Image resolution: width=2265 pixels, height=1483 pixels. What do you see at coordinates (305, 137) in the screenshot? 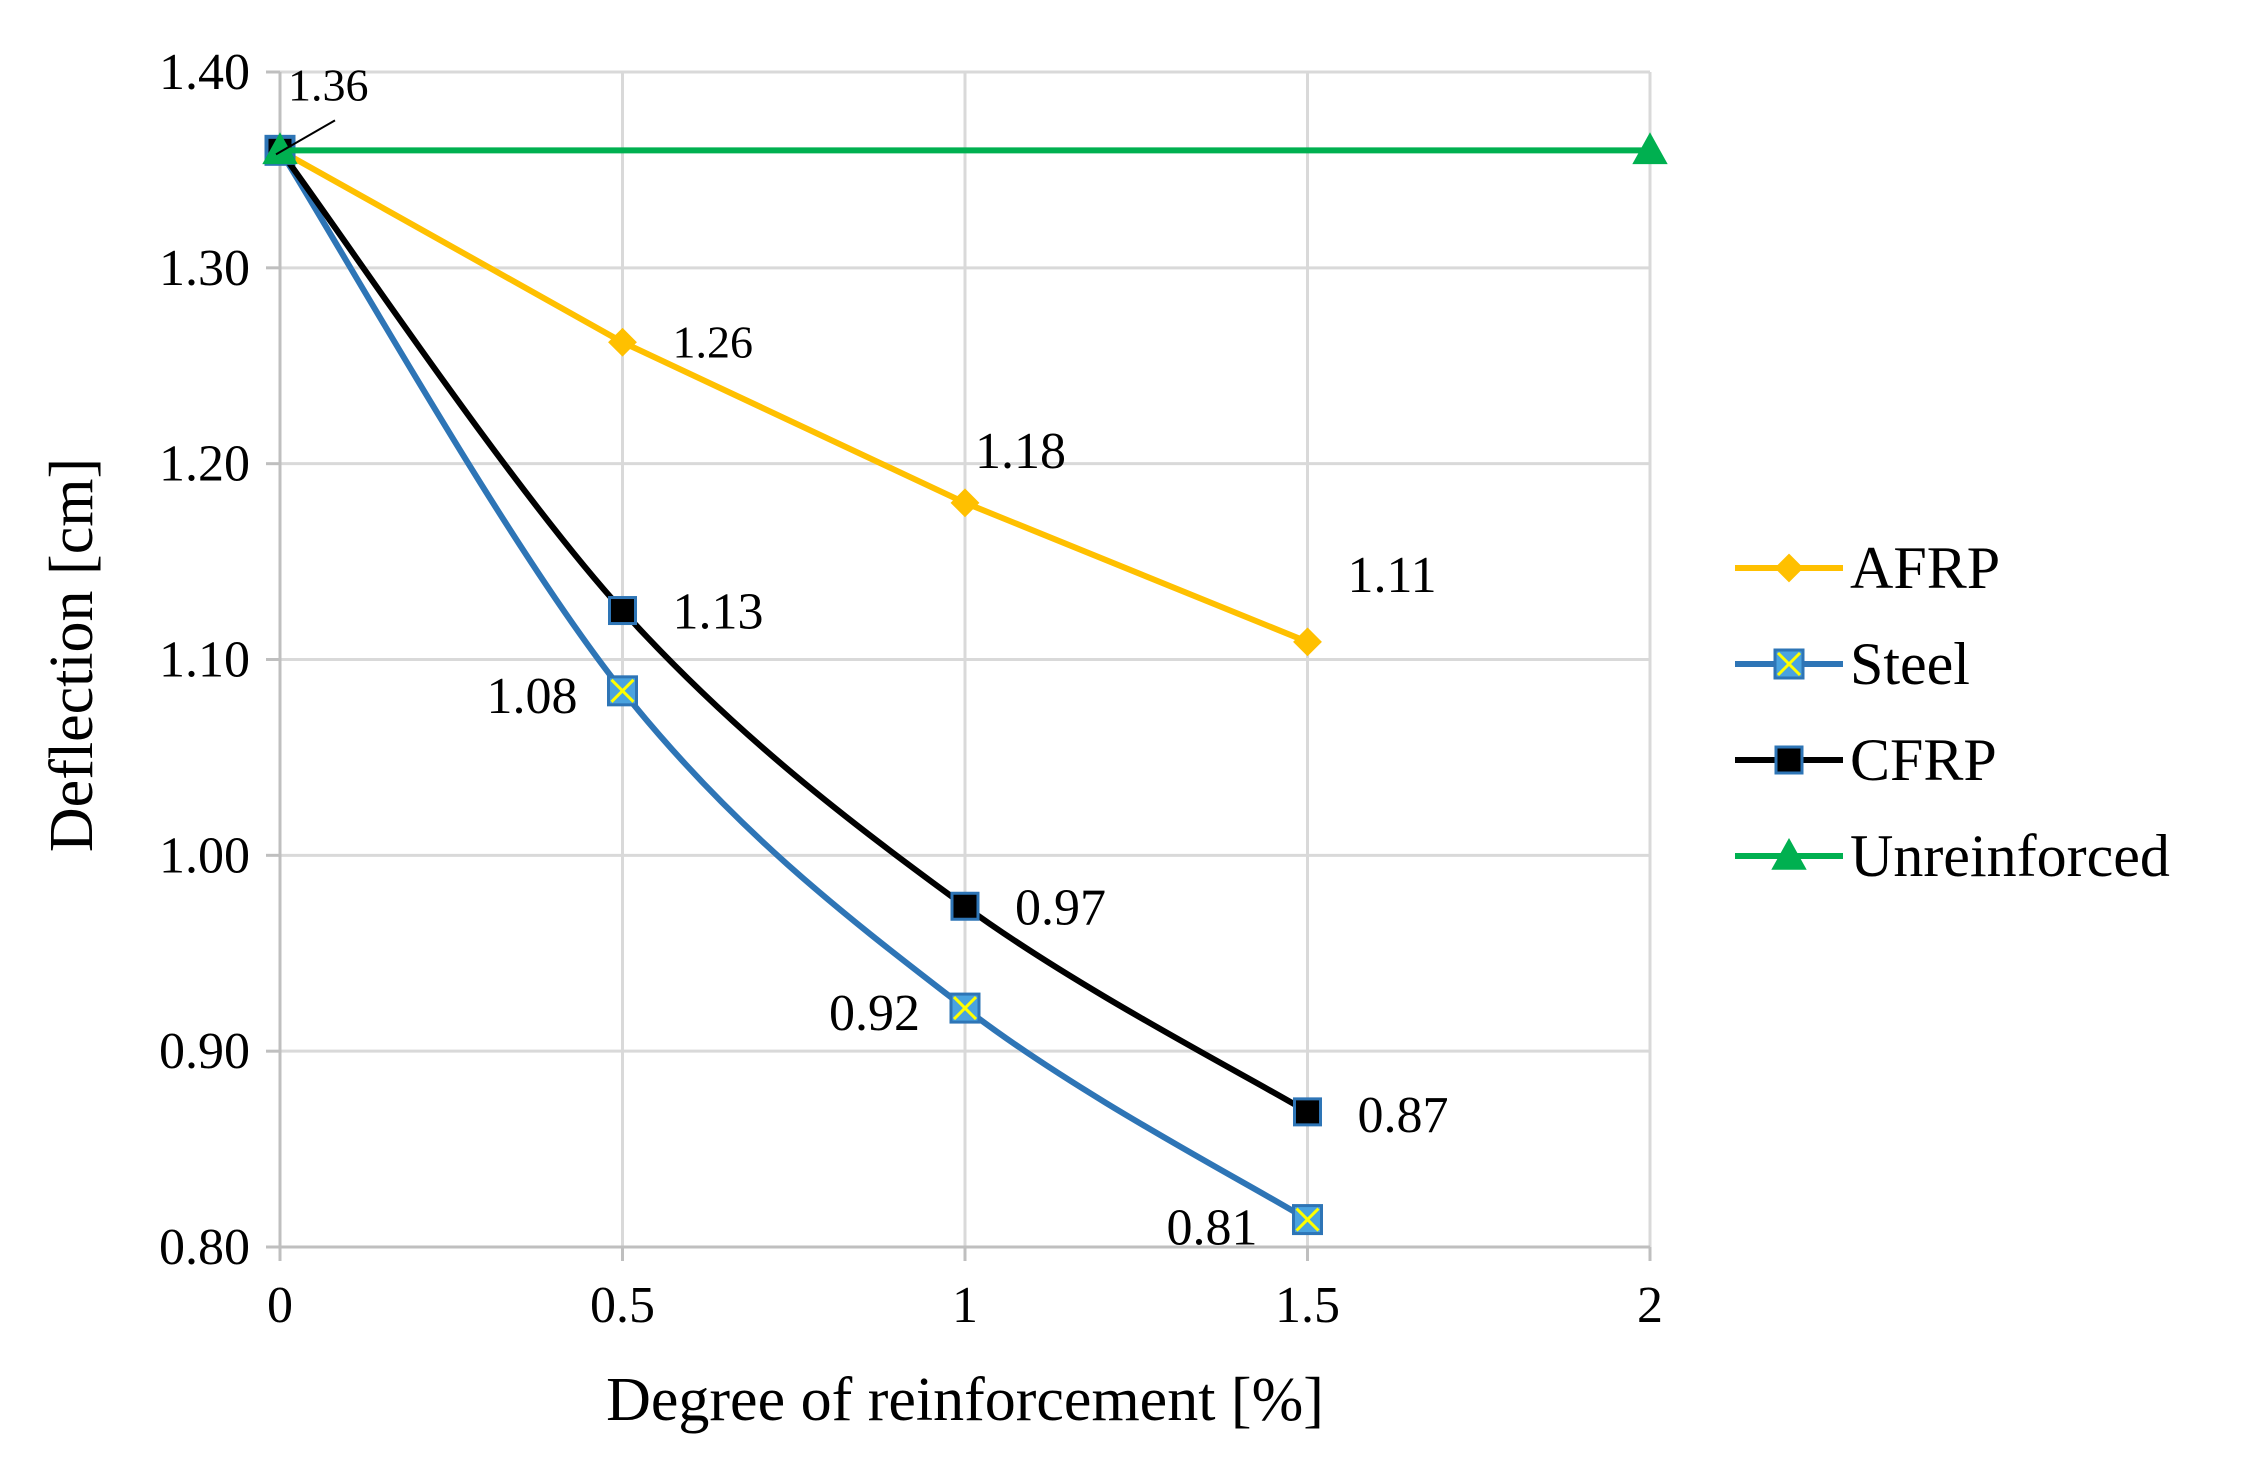
I see `data-label-leader-line` at bounding box center [305, 137].